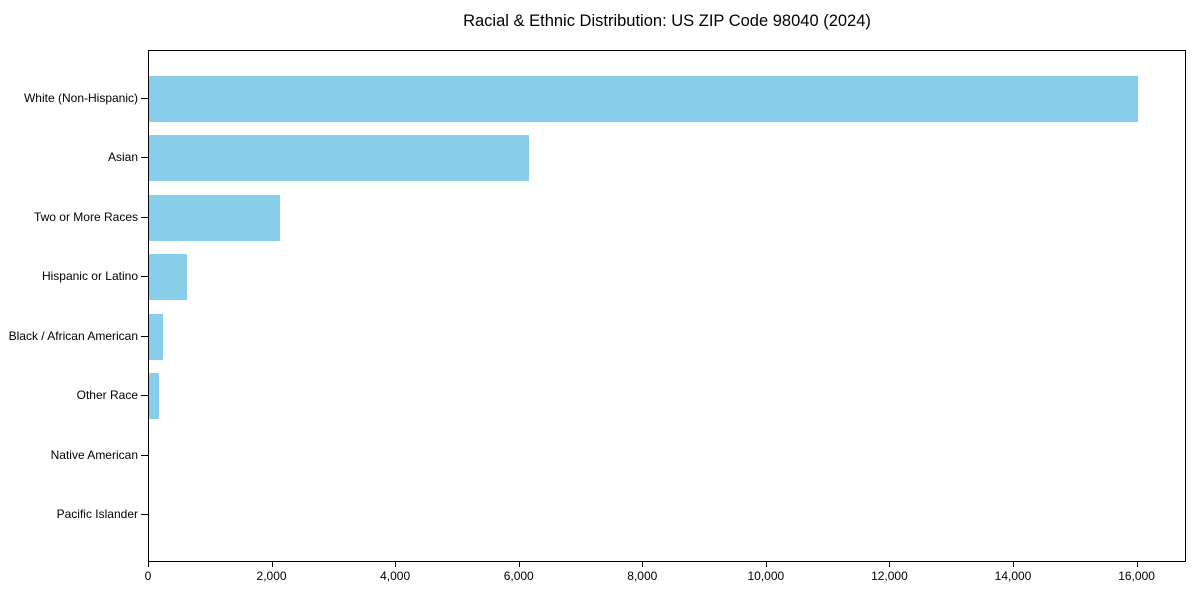 The width and height of the screenshot is (1200, 600). I want to click on bar-hispanic-or-latino, so click(168, 277).